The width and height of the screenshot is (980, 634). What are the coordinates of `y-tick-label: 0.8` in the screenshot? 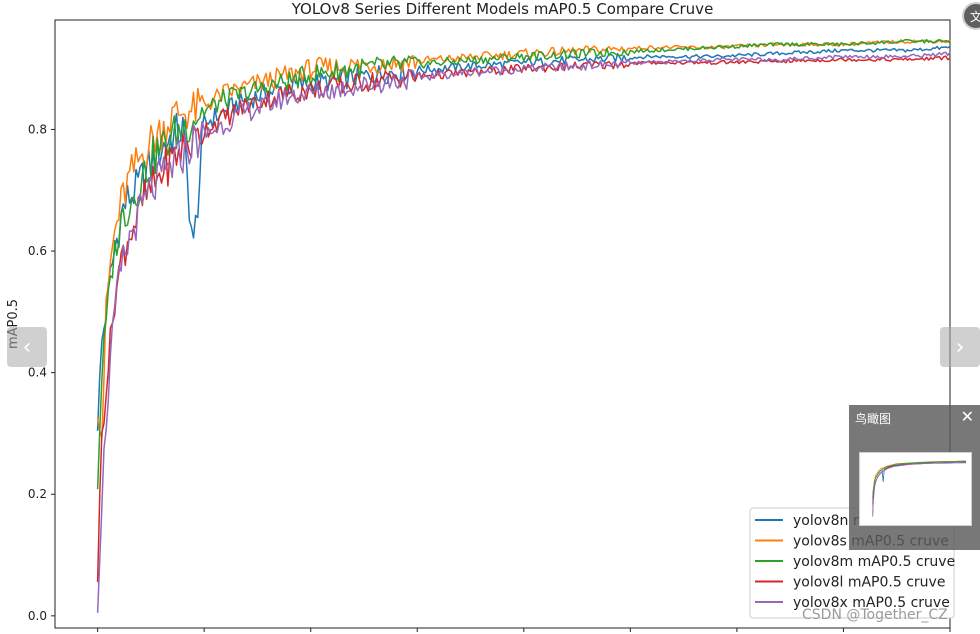 It's located at (37, 129).